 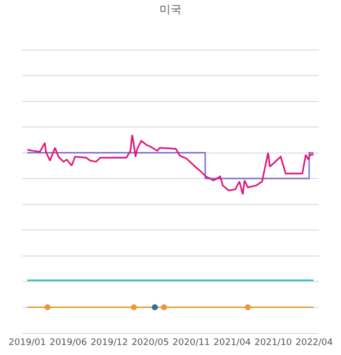 What do you see at coordinates (273, 343) in the screenshot?
I see `x-tick-label: 2021/10` at bounding box center [273, 343].